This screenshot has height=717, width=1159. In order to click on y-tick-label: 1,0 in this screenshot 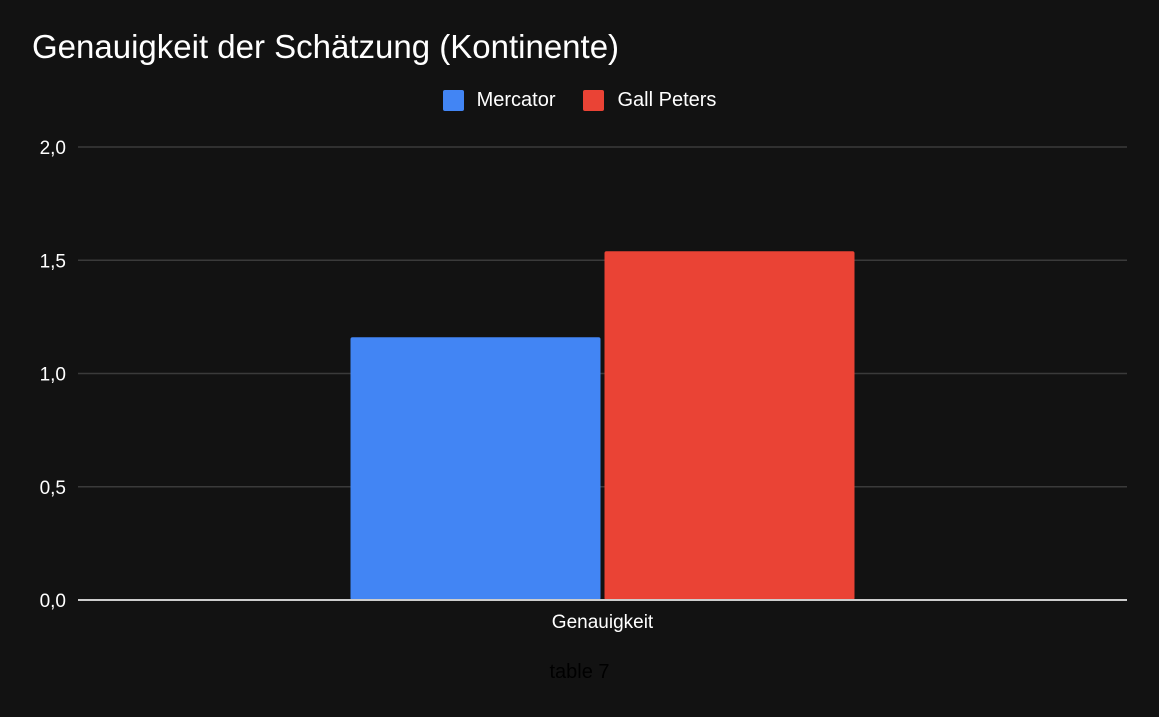, I will do `click(53, 375)`.